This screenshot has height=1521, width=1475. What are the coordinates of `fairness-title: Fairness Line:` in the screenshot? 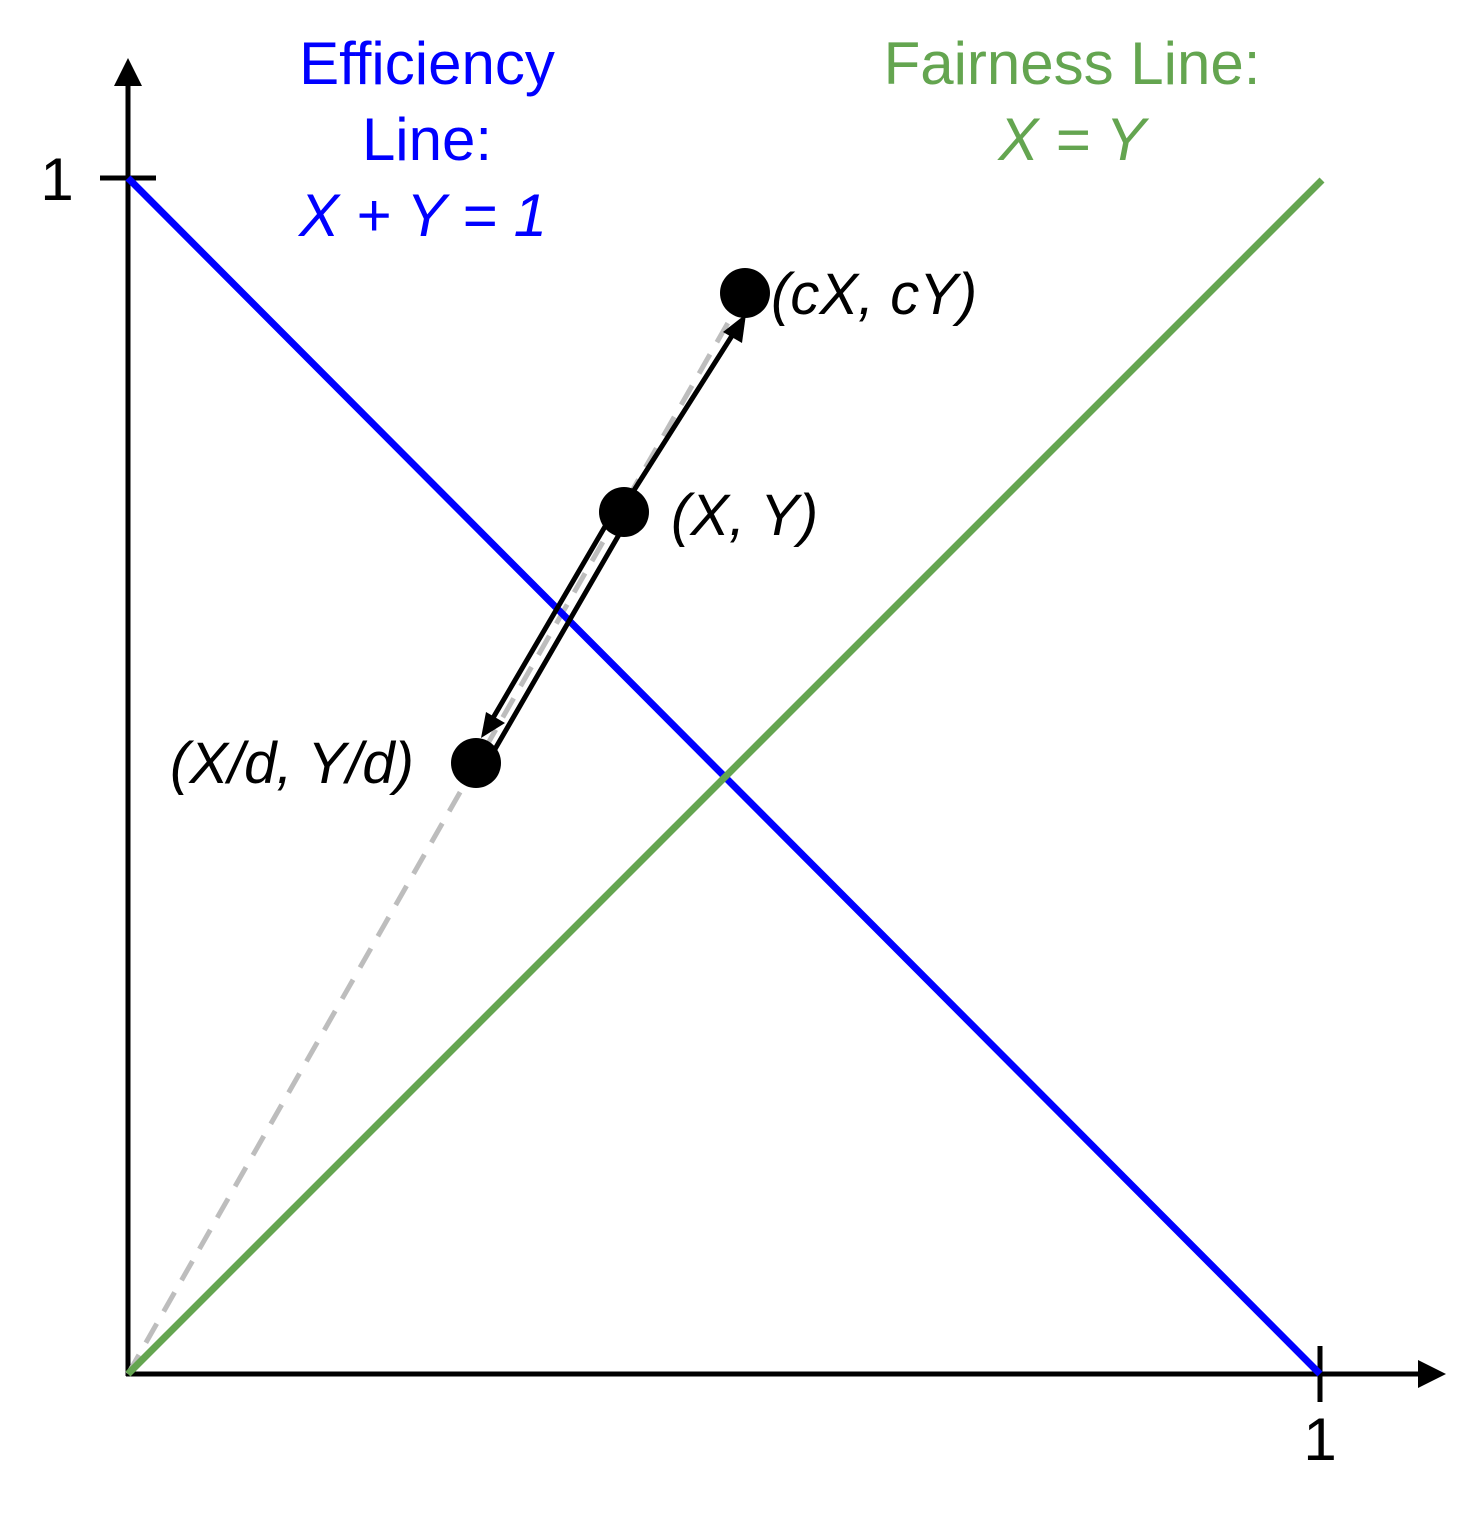 It's located at (1072, 63).